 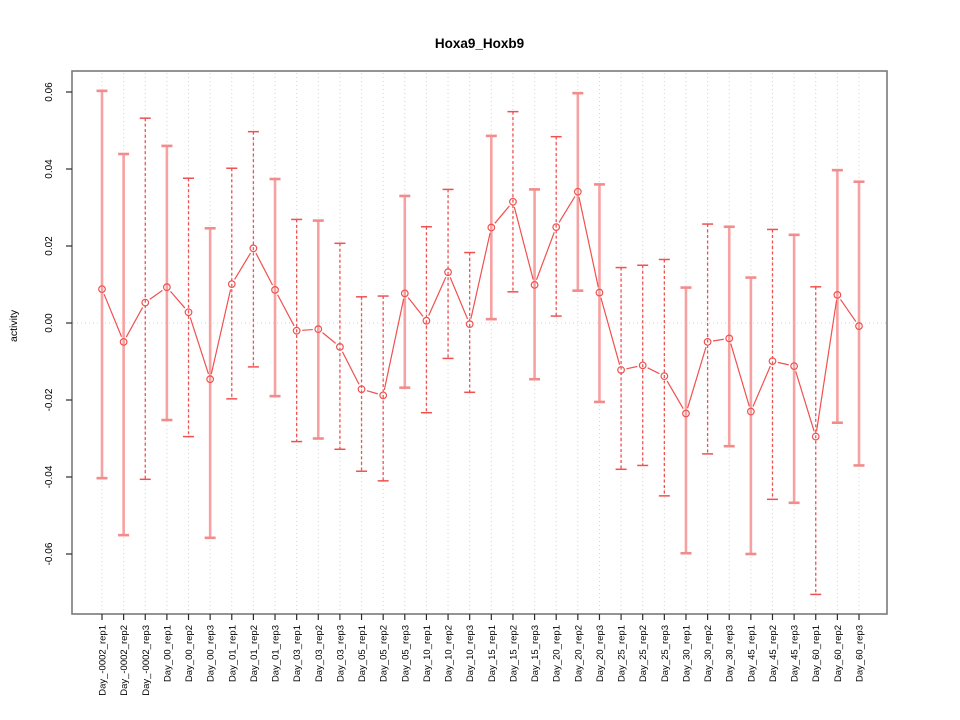 What do you see at coordinates (479, 43) in the screenshot?
I see `chart-title: Hoxa9_Hoxb9` at bounding box center [479, 43].